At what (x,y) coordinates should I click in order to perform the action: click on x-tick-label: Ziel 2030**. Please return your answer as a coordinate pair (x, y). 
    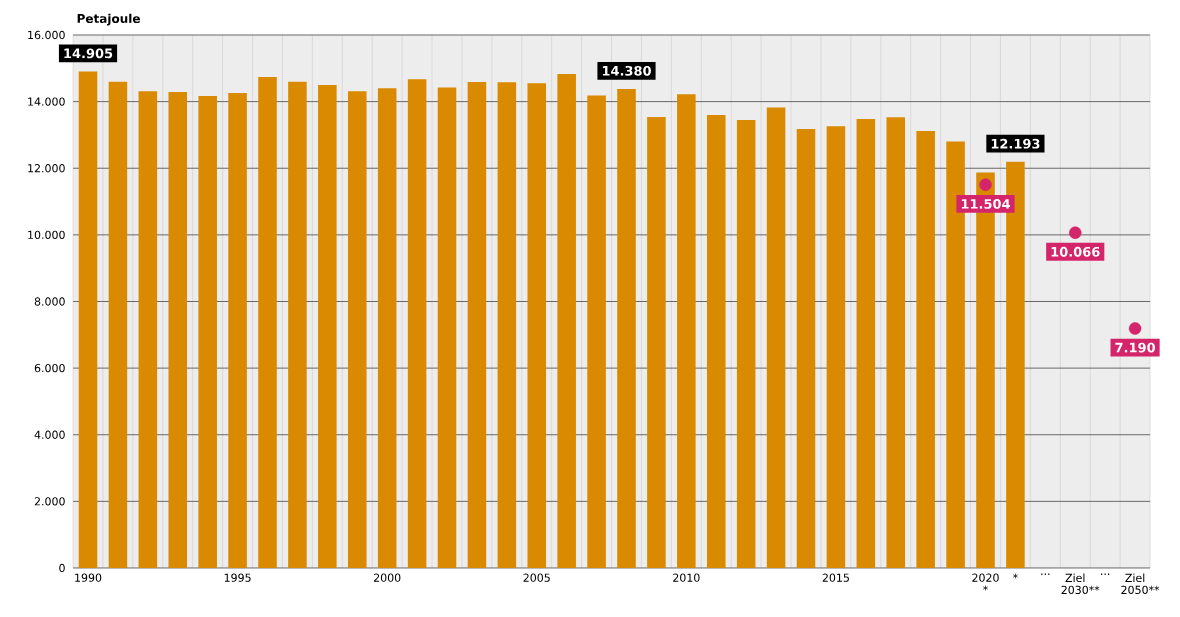
    Looking at the image, I should click on (1080, 584).